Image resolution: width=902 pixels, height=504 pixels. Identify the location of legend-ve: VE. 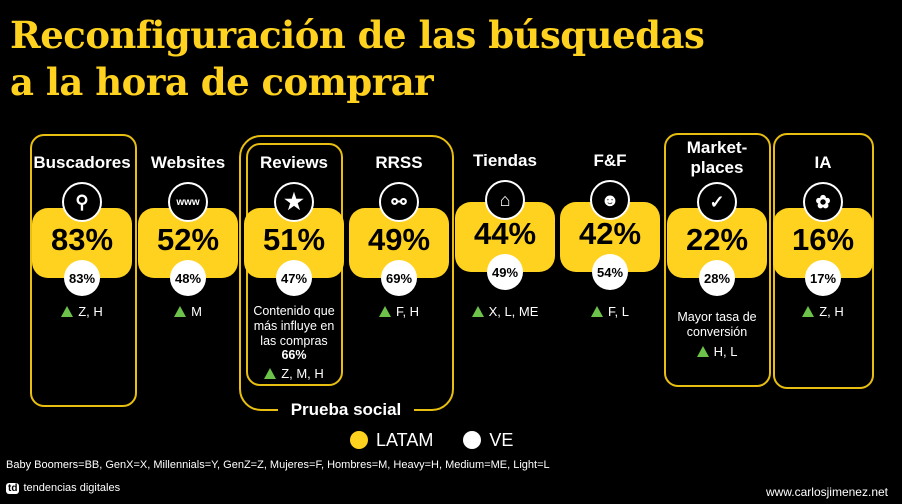
(488, 440).